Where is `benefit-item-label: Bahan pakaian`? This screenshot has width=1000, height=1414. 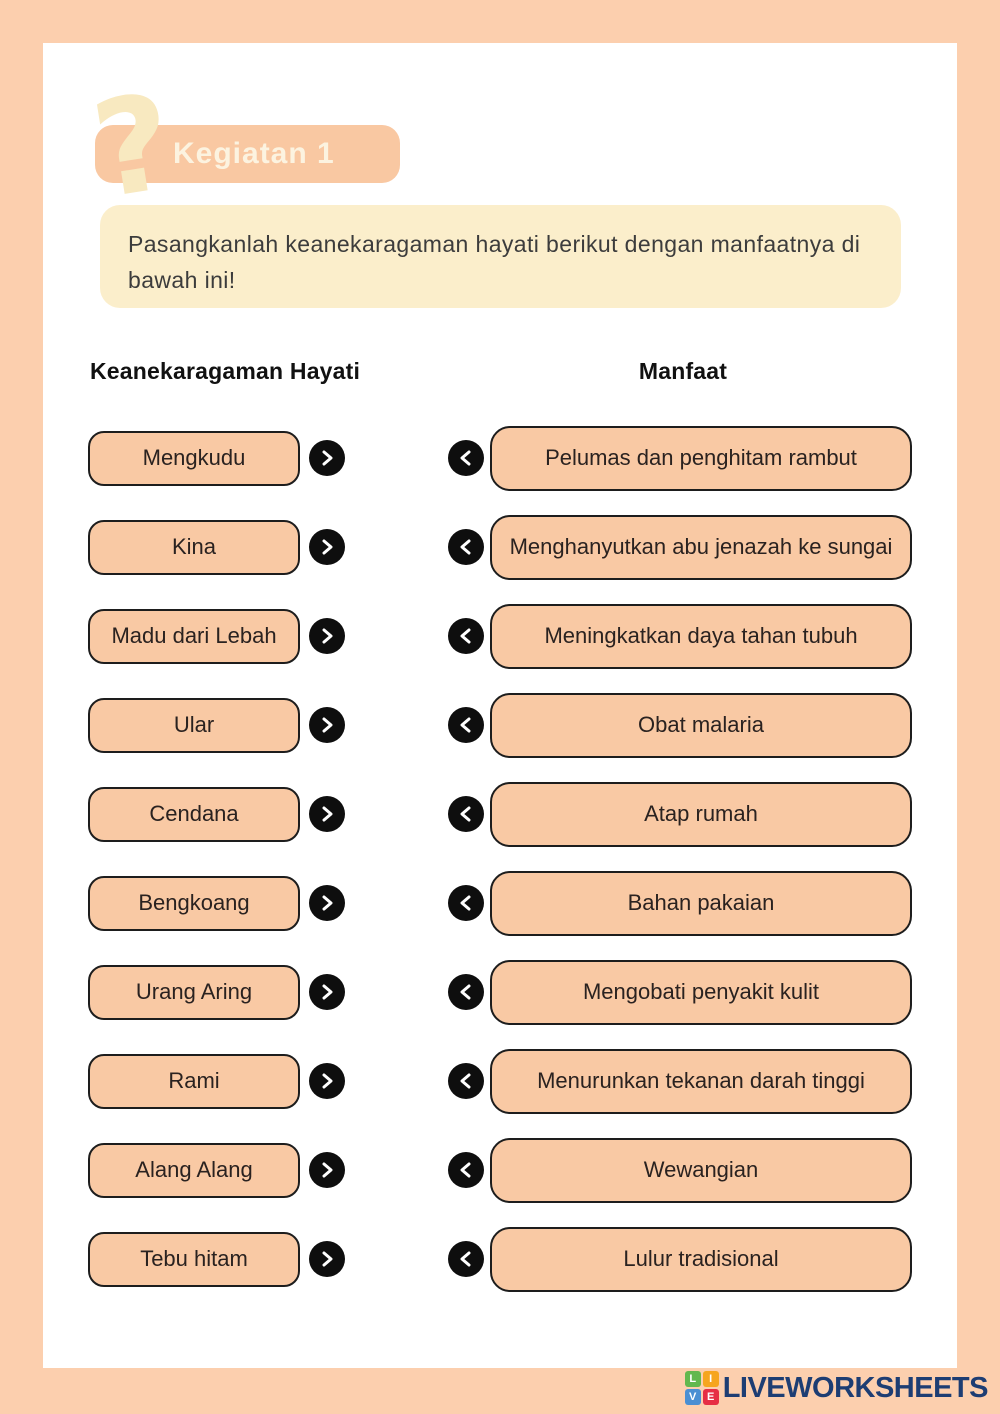 benefit-item-label: Bahan pakaian is located at coordinates (701, 902).